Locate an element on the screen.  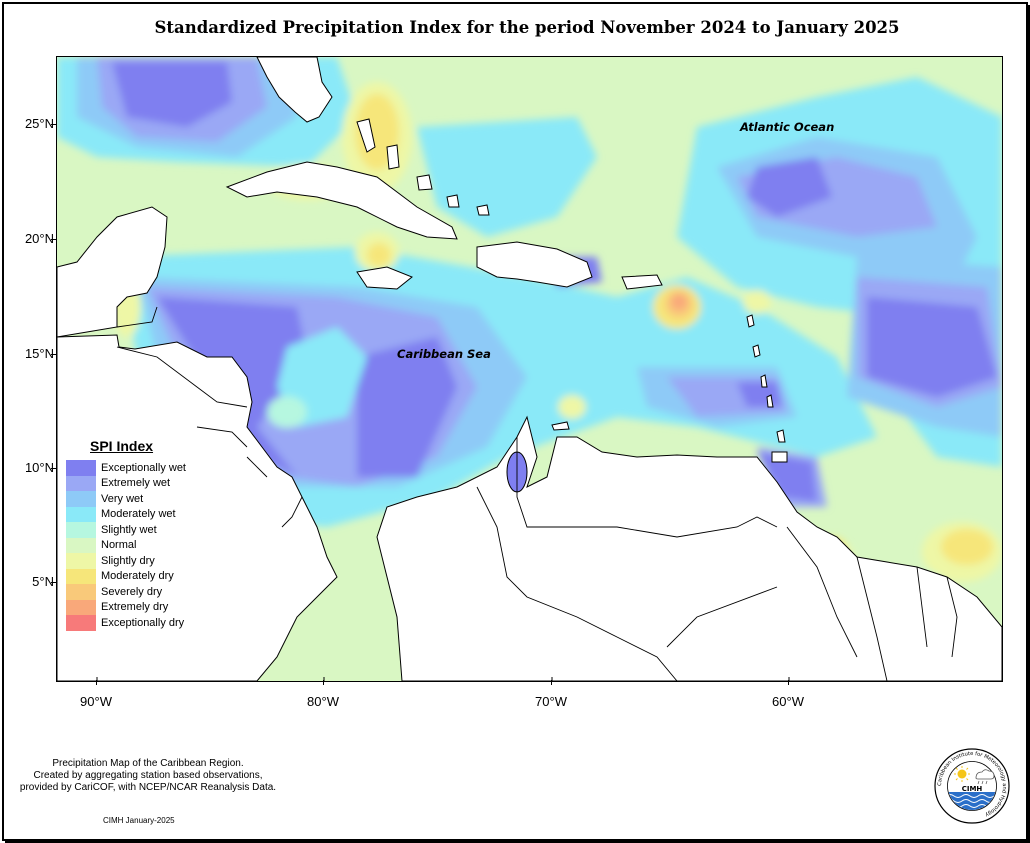
graticule-ticks is located at coordinates (443, 679).